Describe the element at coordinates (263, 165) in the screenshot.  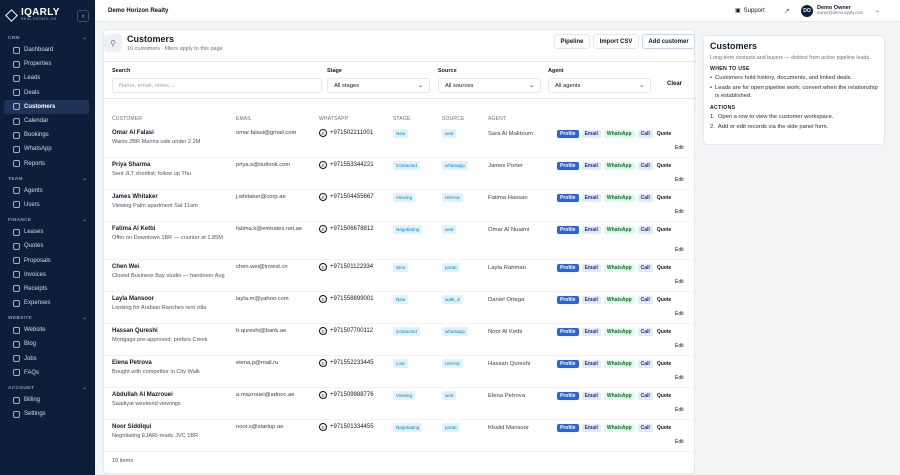
I see `customer-email: priya.s@outlook.com` at that location.